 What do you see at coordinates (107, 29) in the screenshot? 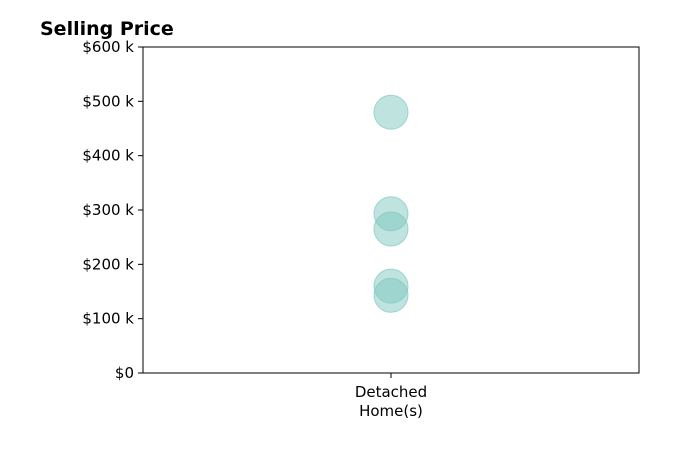
I see `chart-title: Selling Price` at bounding box center [107, 29].